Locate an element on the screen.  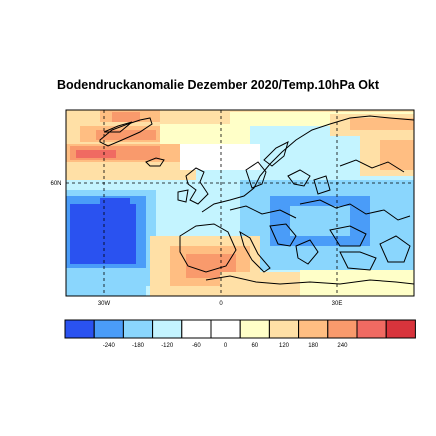
colorbar-tick-label: 240 is located at coordinates (342, 346).